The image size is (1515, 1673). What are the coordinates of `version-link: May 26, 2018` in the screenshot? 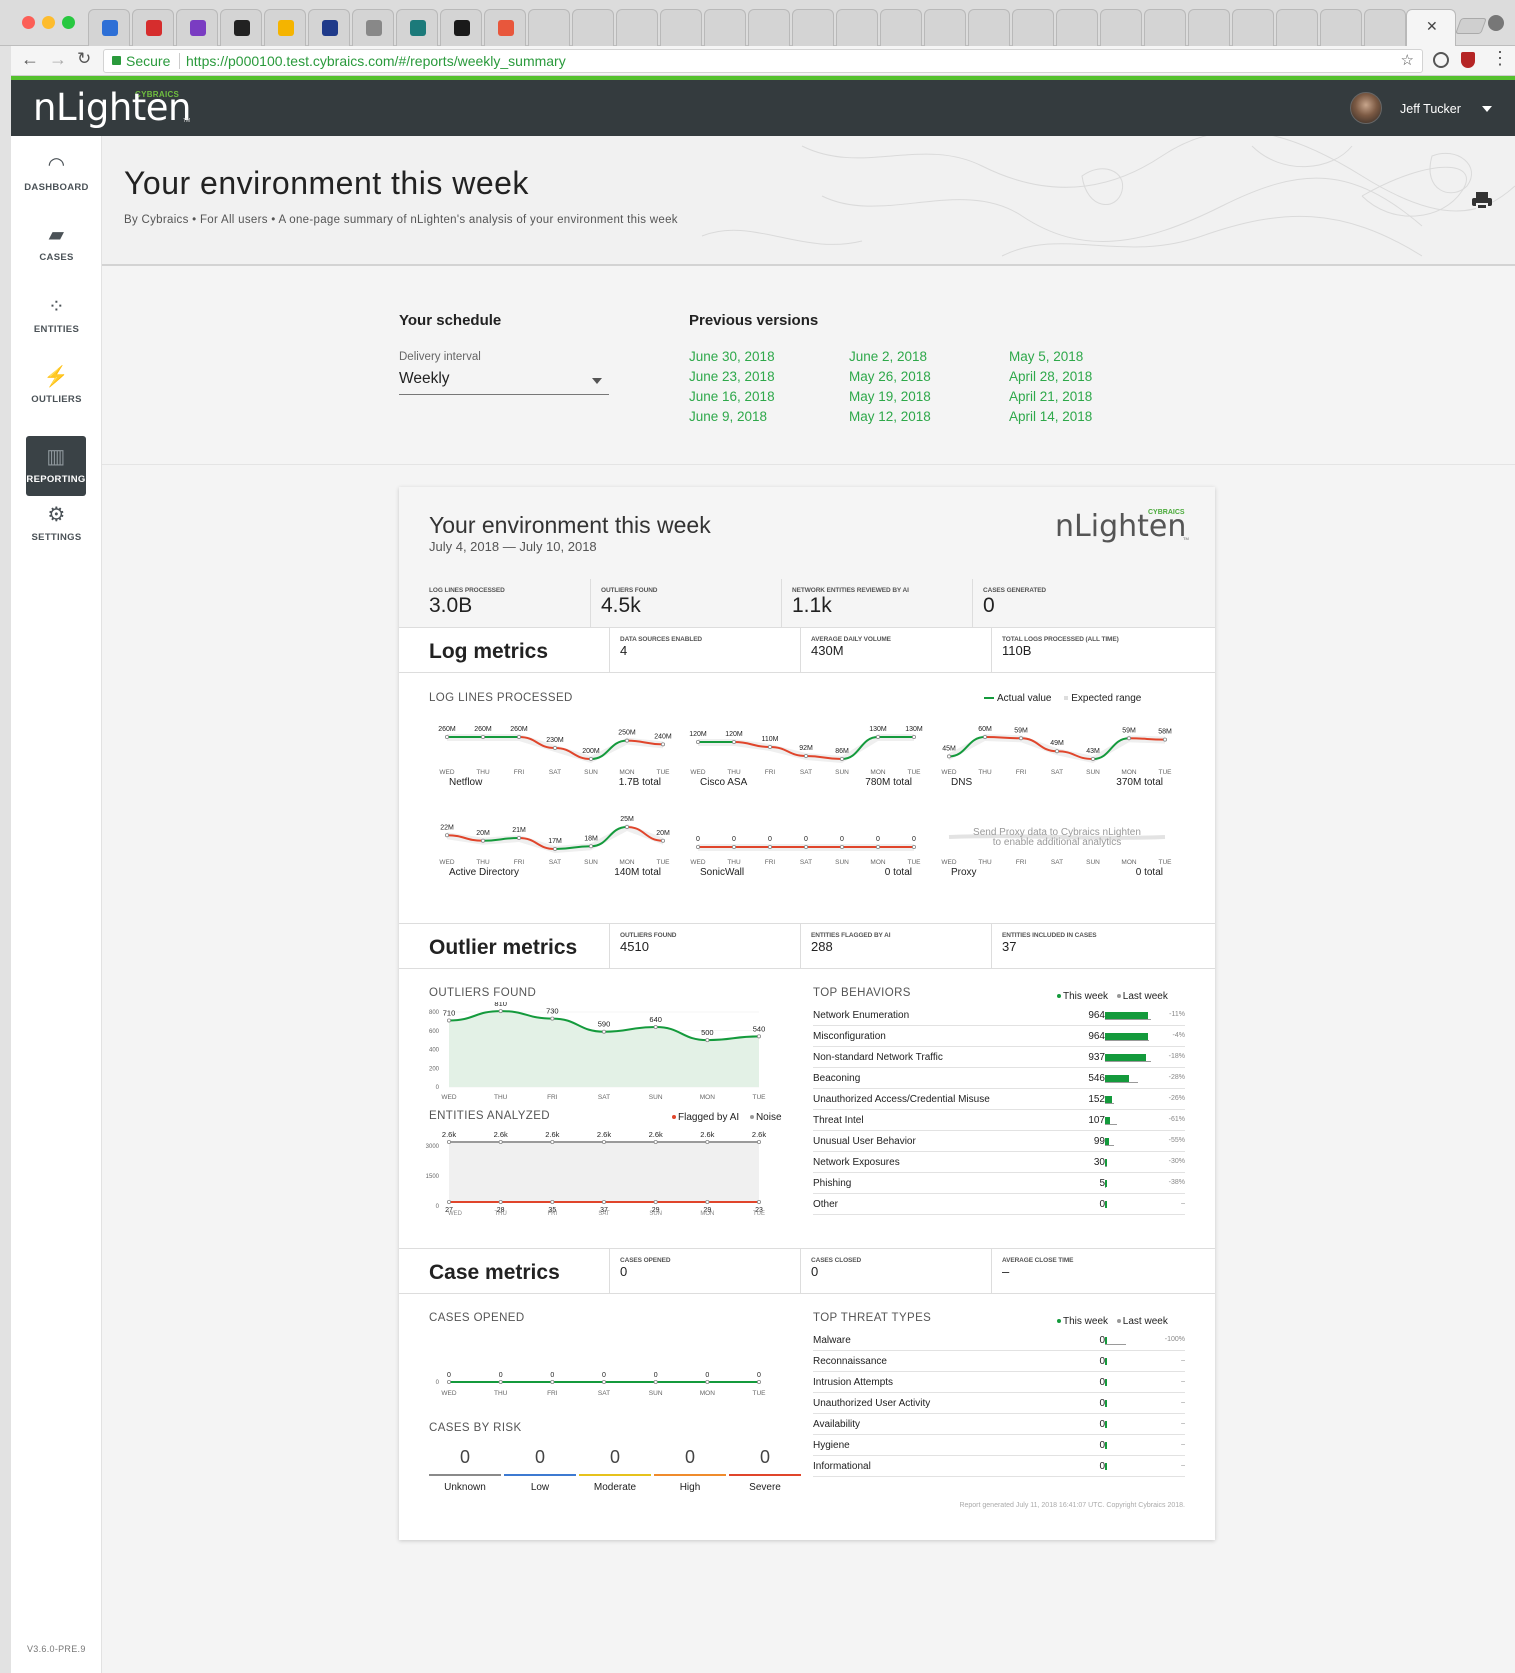 It's located at (890, 376).